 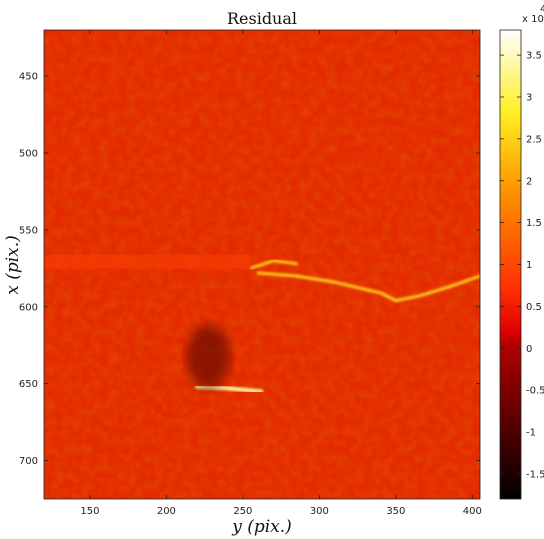 I want to click on feature-dark-patch, so click(x=208, y=356).